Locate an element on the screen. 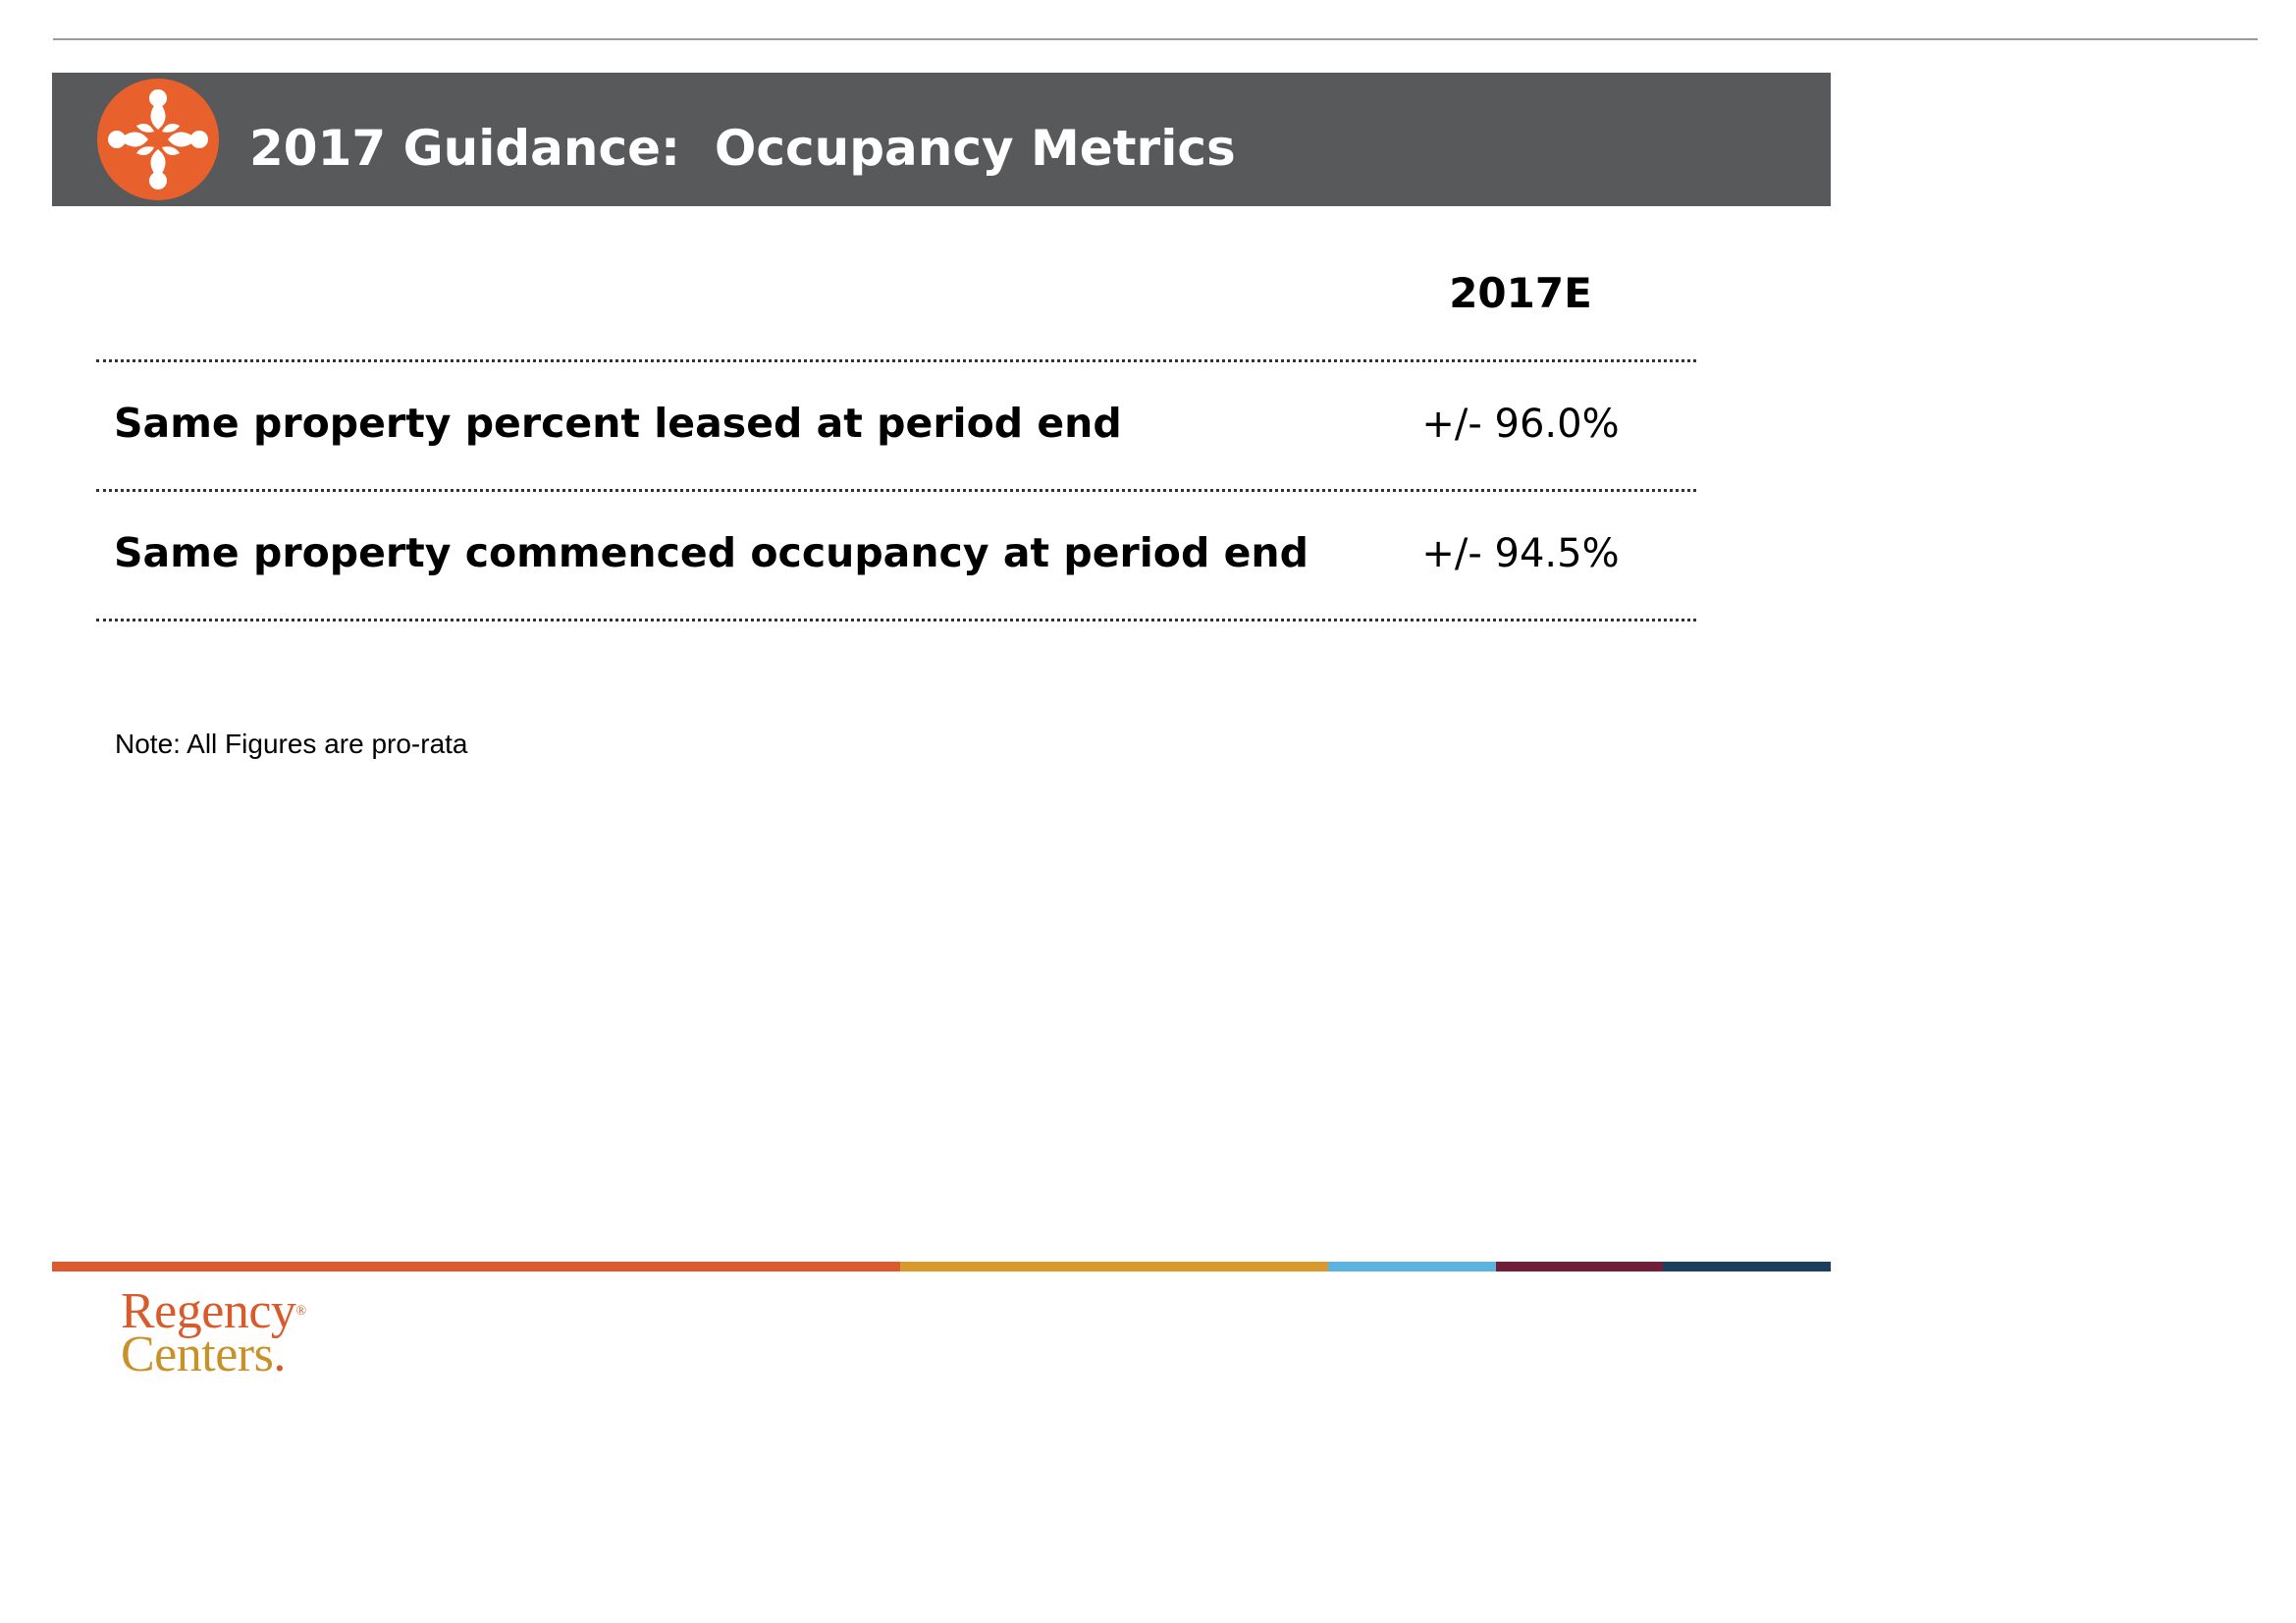 The image size is (2296, 1623). page-title: 2017 Guidance: Occupancy Metrics is located at coordinates (742, 148).